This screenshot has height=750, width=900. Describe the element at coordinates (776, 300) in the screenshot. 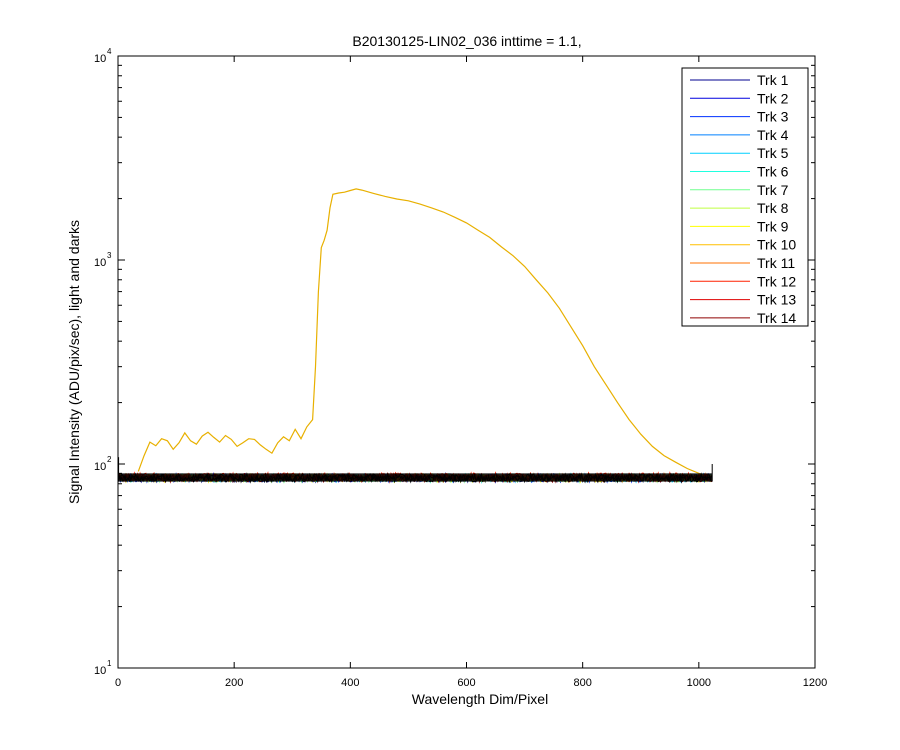

I see `legend-label: Trk 13` at that location.